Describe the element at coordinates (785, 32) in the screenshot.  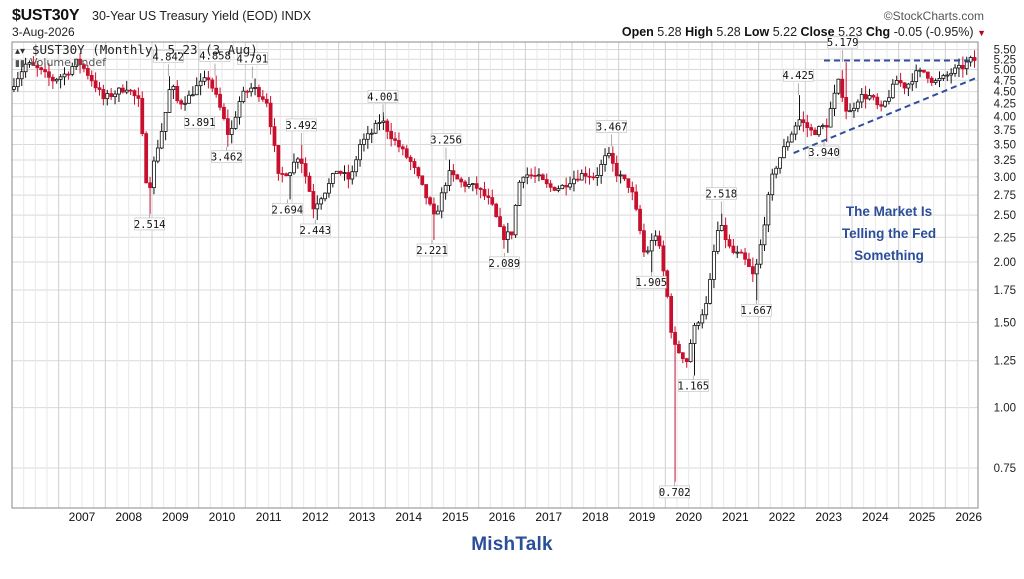
I see `low-value: 5.22` at that location.